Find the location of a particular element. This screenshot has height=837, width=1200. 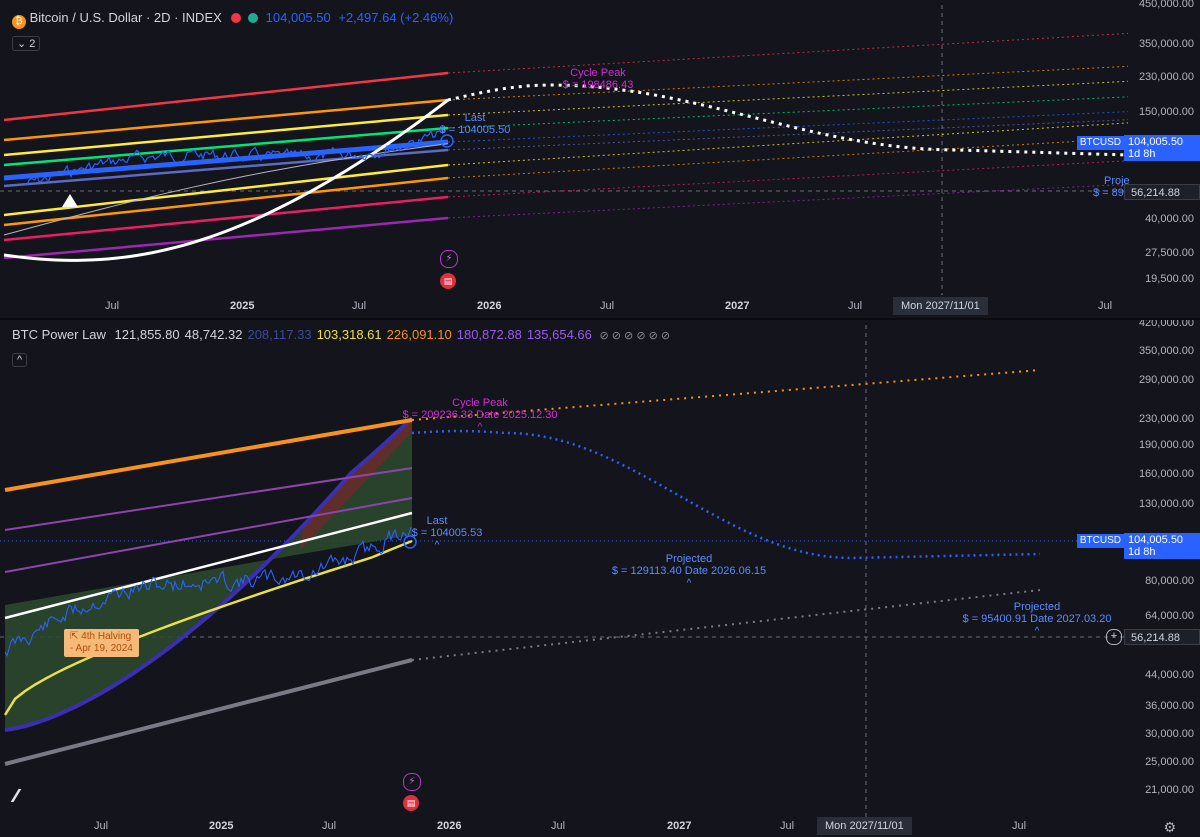

top-y-tick-label: 350,000.00 is located at coordinates (1166, 44).